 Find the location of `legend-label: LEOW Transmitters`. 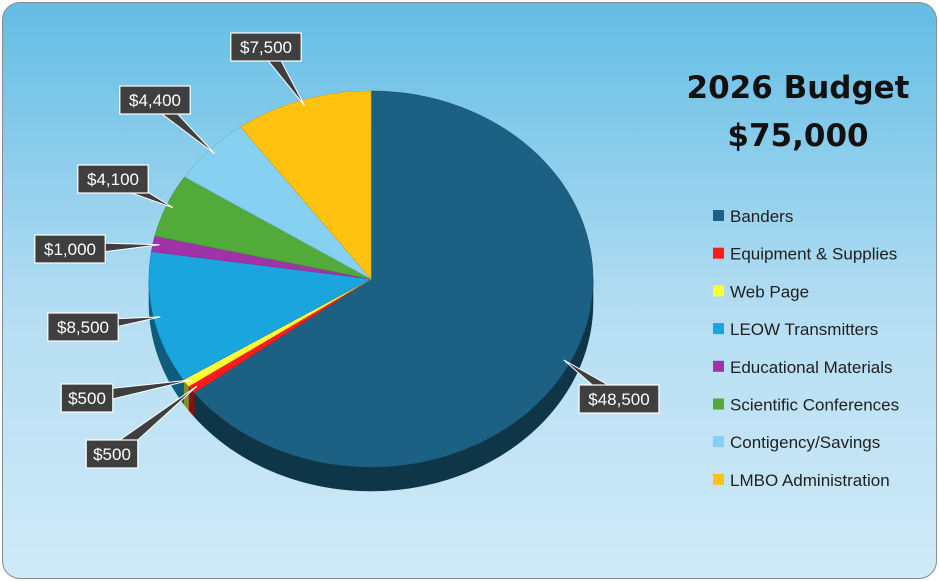

legend-label: LEOW Transmitters is located at coordinates (804, 329).